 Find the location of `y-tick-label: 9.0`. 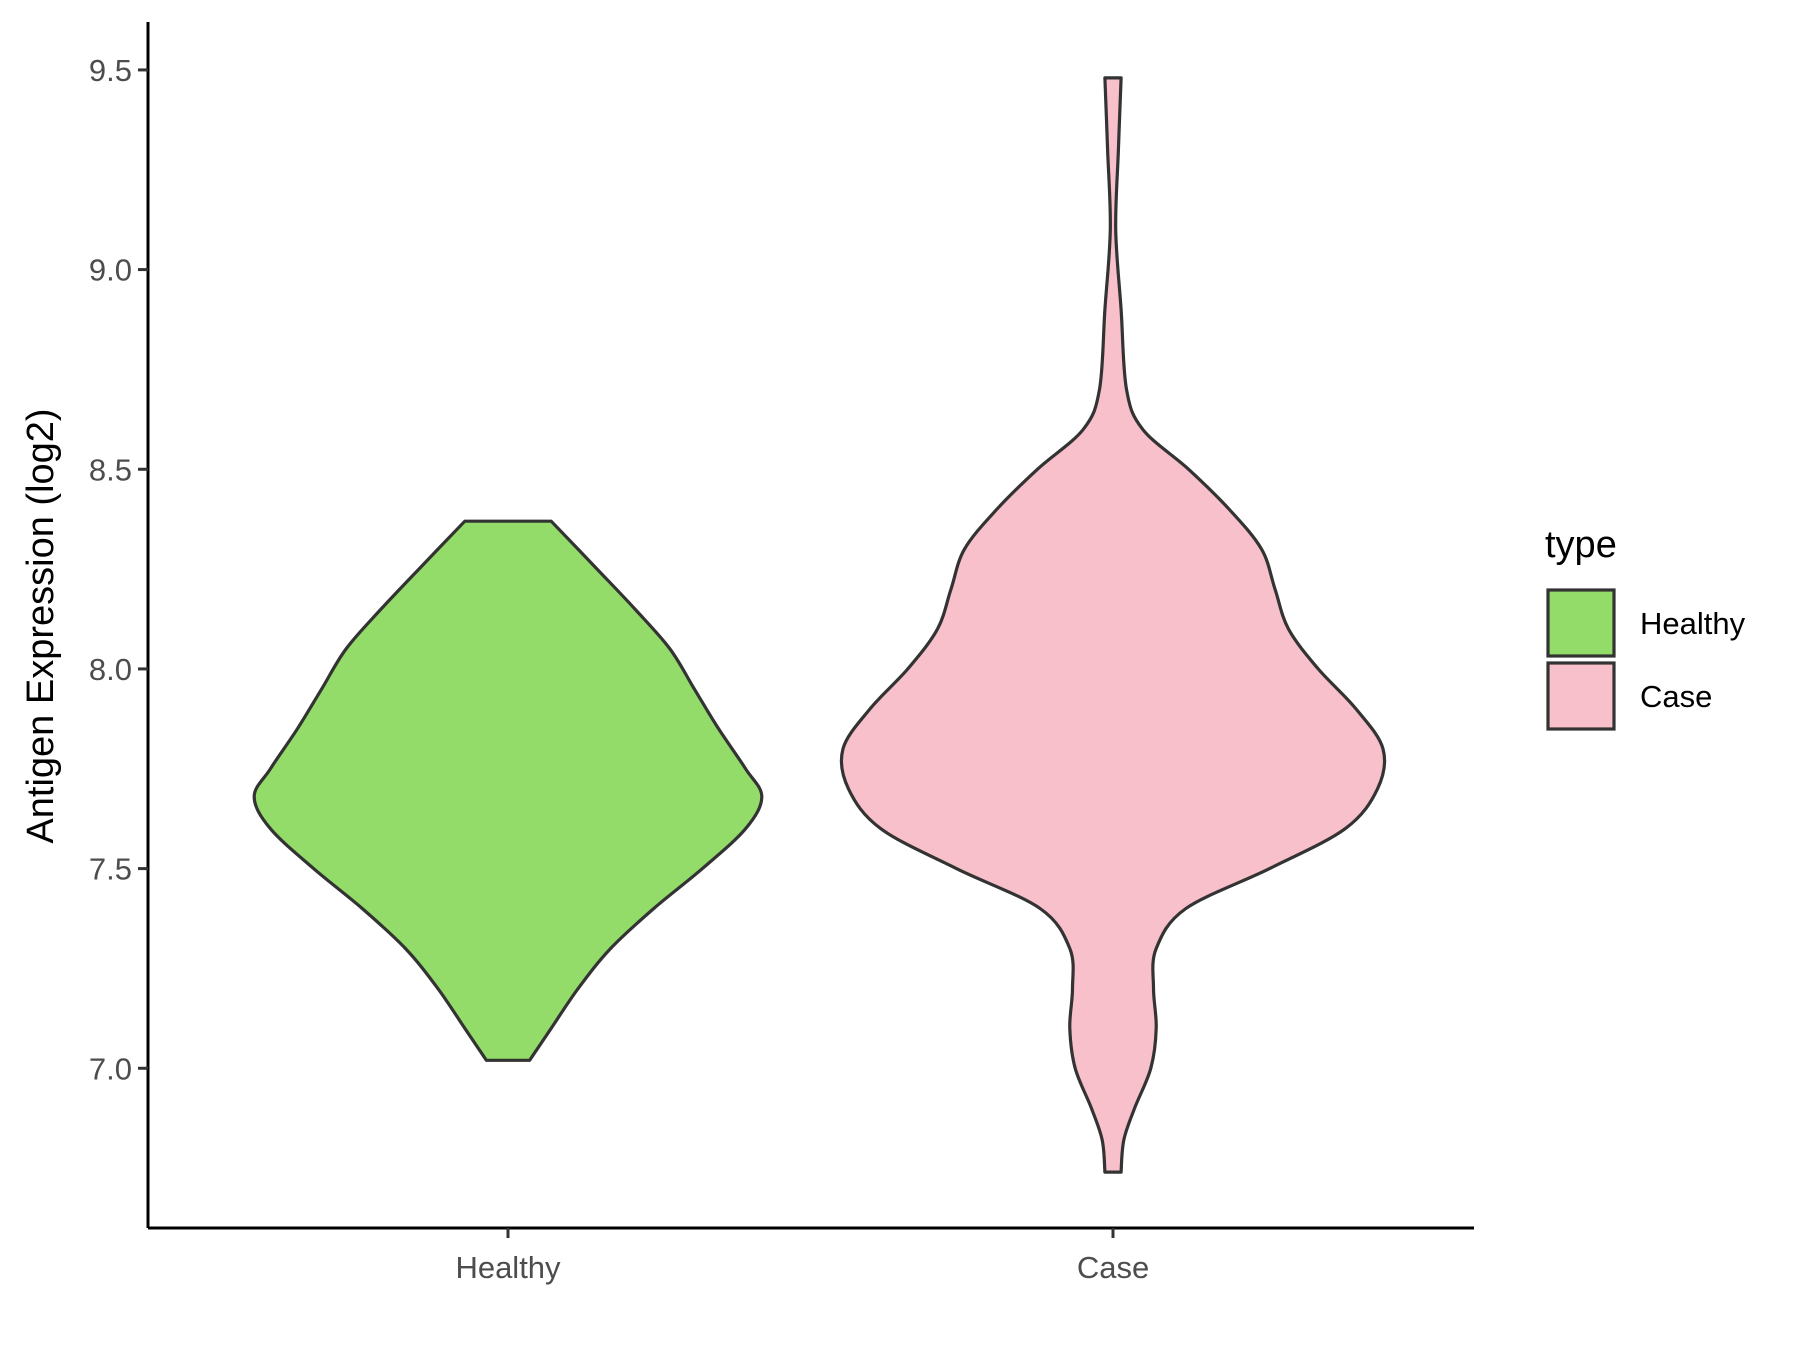

y-tick-label: 9.0 is located at coordinates (110, 270).